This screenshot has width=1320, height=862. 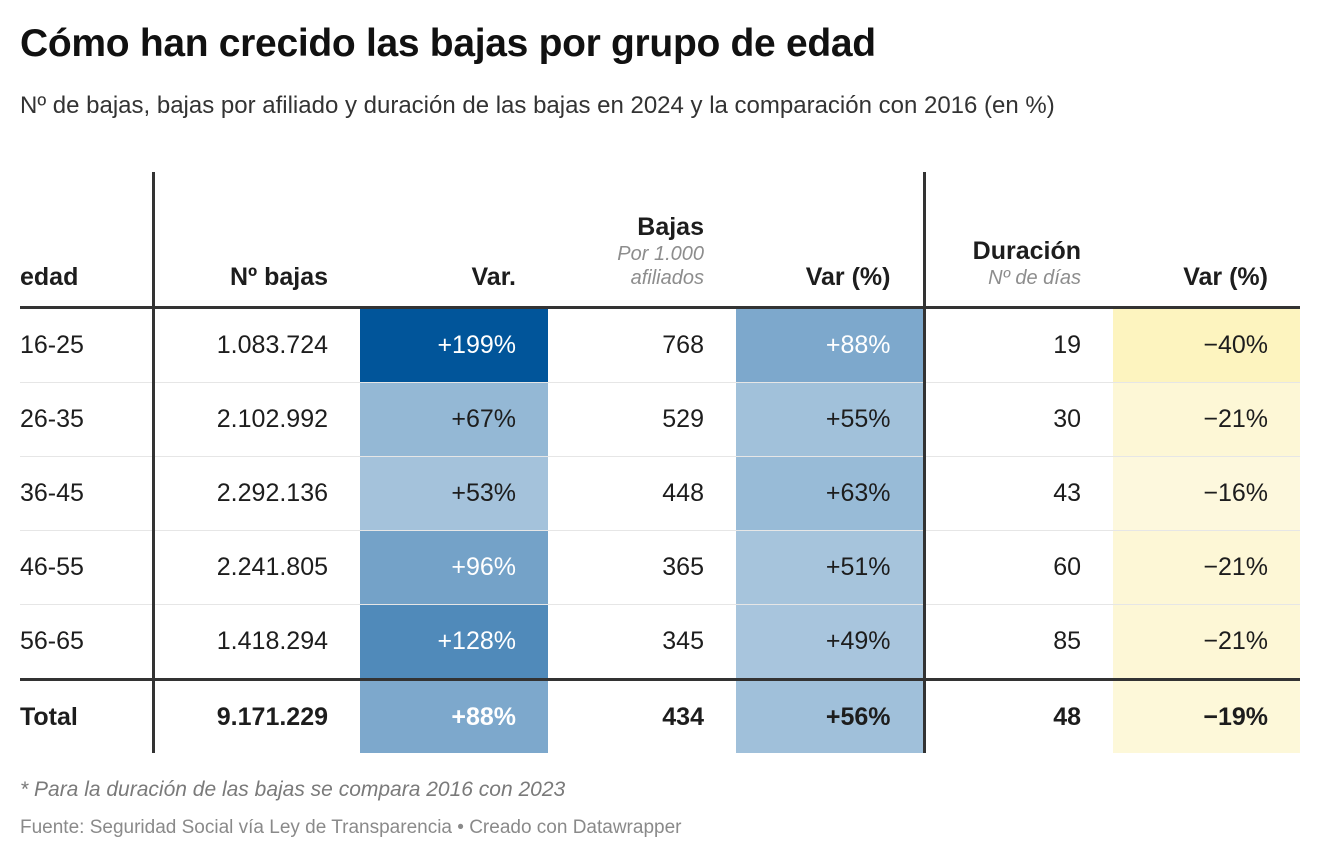 I want to click on cell-duracion: 30, so click(x=1017, y=419).